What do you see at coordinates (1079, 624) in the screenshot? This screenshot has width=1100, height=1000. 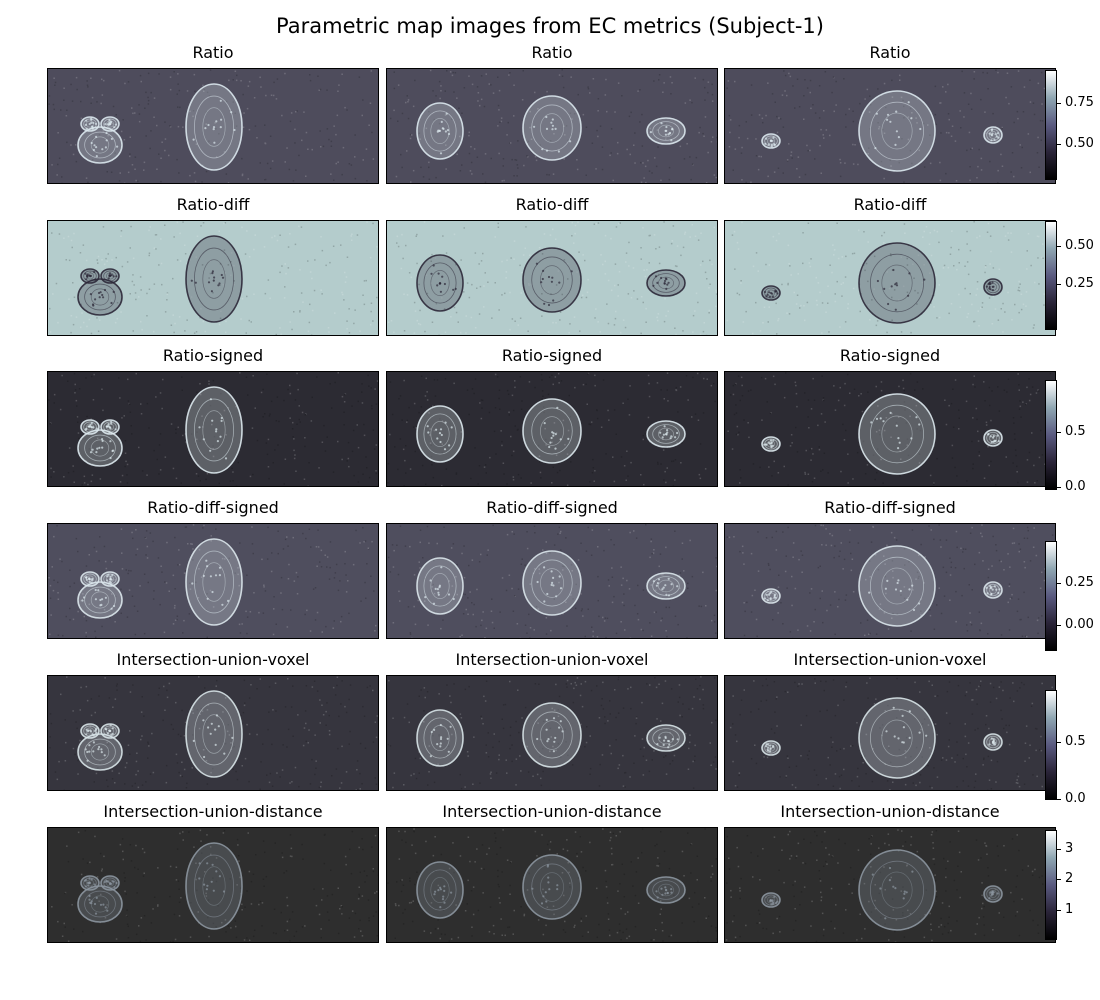 I see `colorbar-tick-label: 0.00` at bounding box center [1079, 624].